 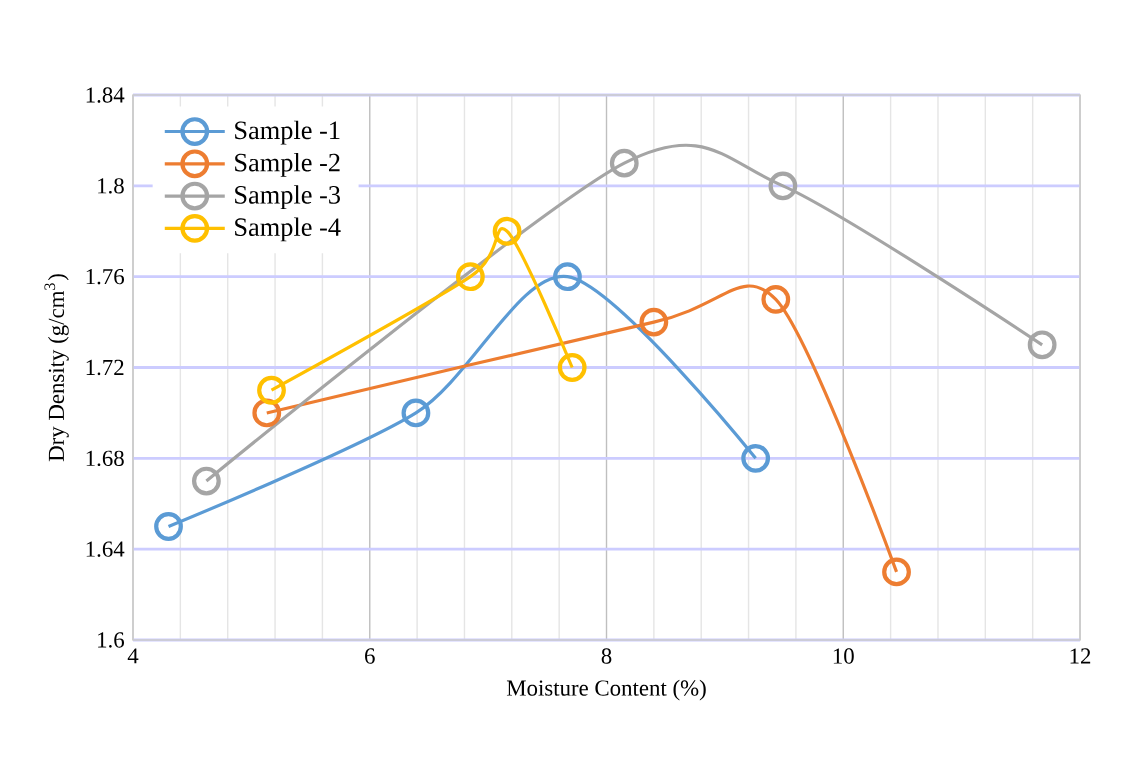 What do you see at coordinates (370, 656) in the screenshot?
I see `x-tick-label: 6` at bounding box center [370, 656].